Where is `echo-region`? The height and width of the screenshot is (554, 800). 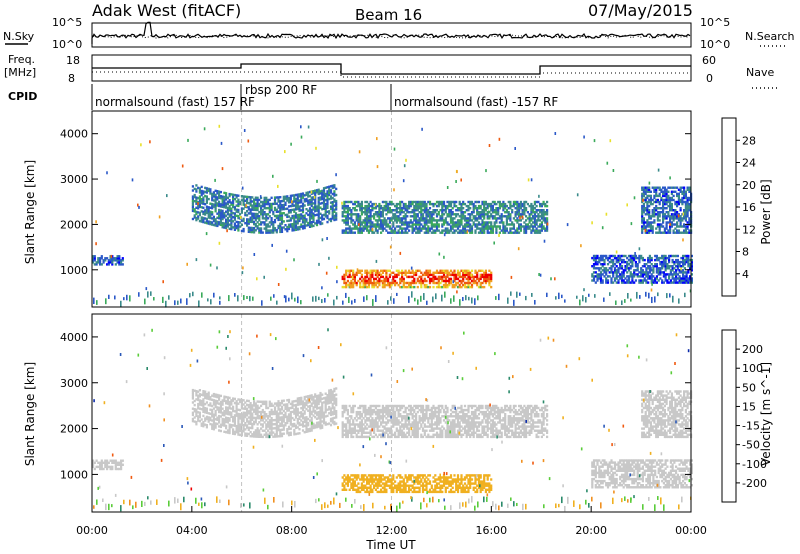 echo-region is located at coordinates (108, 465).